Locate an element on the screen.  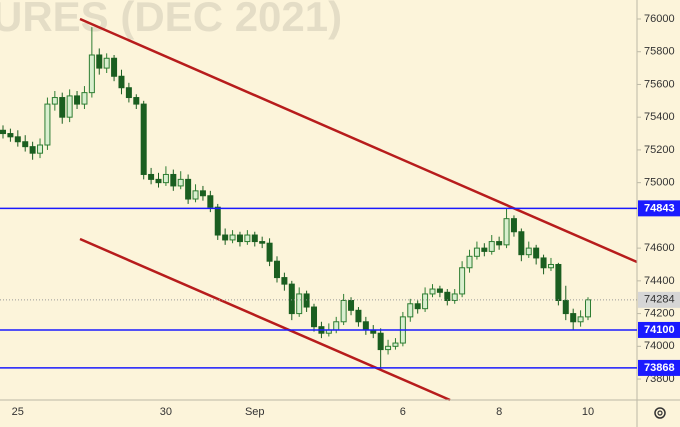
y-tick-label: 74400 is located at coordinates (659, 281).